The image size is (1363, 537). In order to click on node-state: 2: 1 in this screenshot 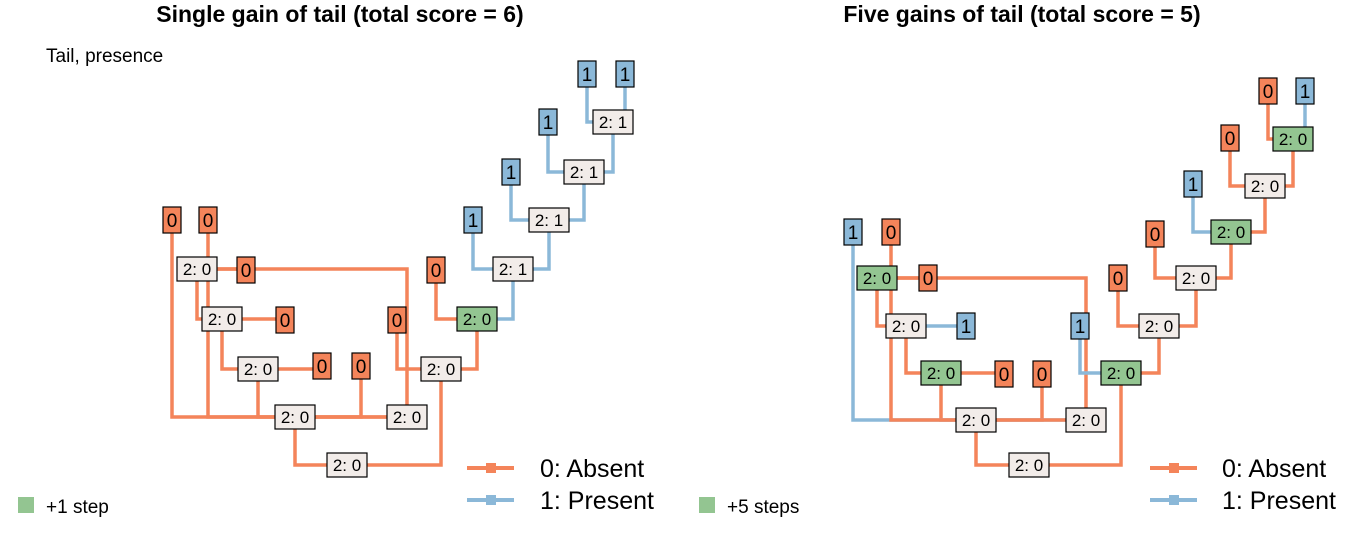, I will do `click(613, 122)`.